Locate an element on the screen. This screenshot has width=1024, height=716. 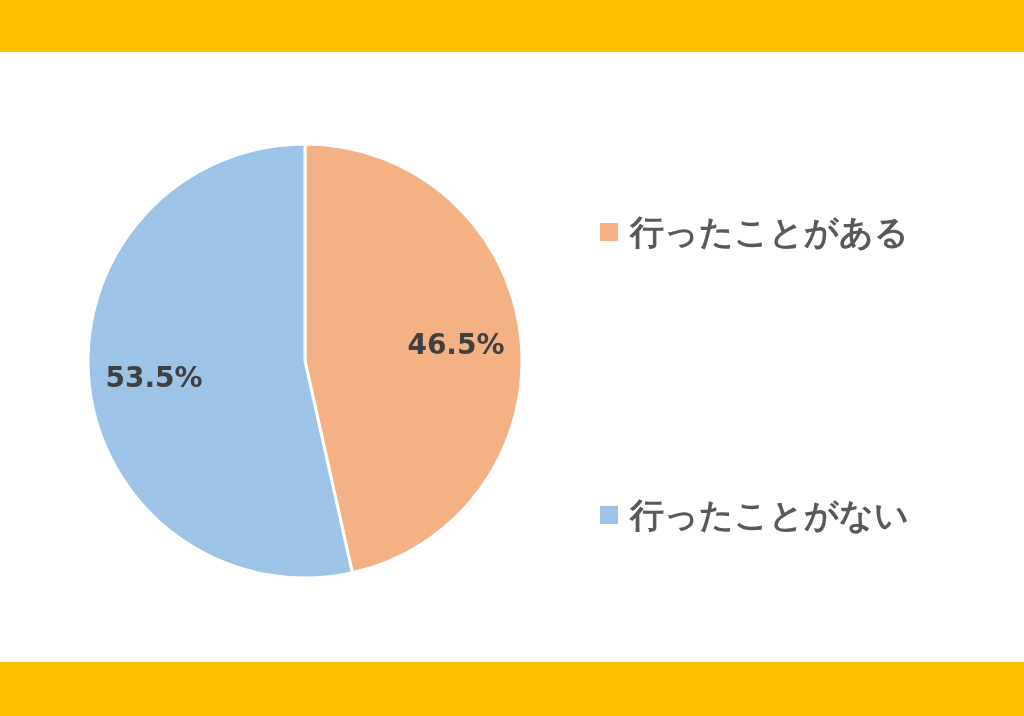
legend-label: 行ったことがある is located at coordinates (769, 232).